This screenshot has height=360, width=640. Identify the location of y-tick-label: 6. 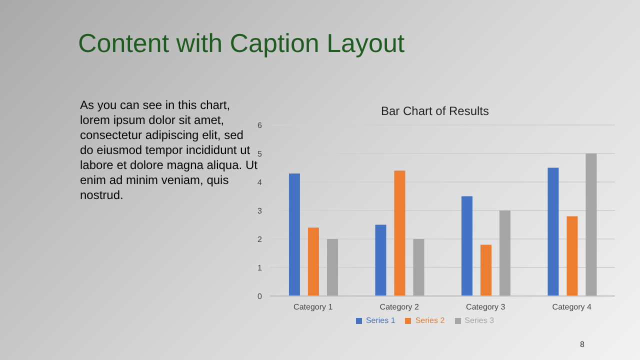
(260, 125).